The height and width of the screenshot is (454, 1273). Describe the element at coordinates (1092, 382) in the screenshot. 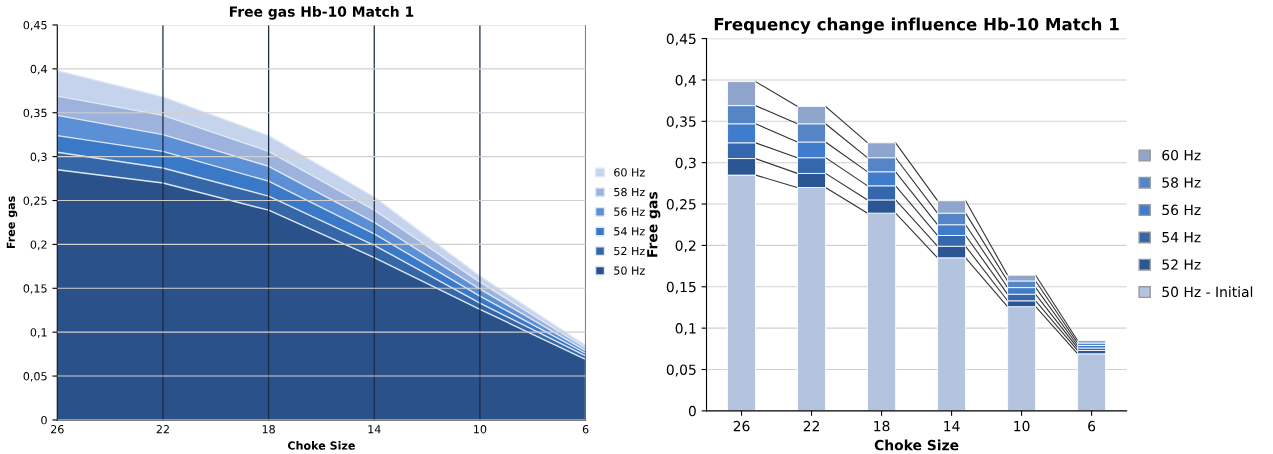

I see `bar` at that location.